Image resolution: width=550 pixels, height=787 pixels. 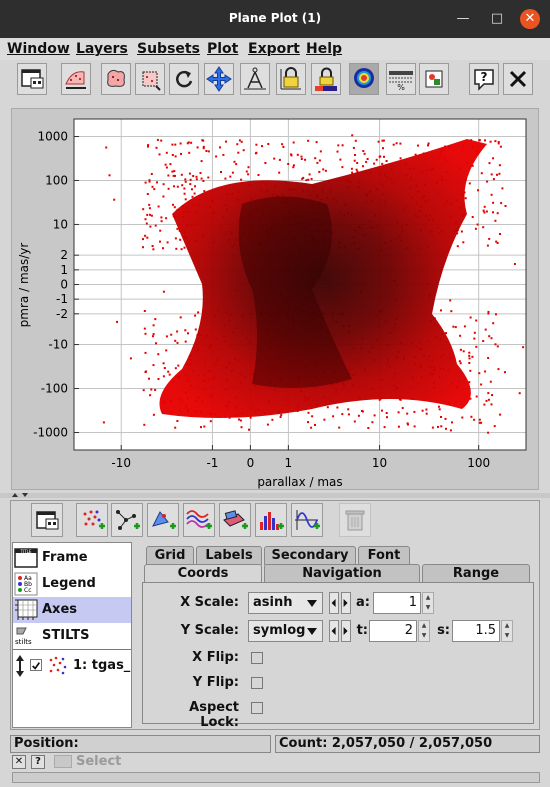 I want to click on axes-lock-toggle, so click(x=291, y=79).